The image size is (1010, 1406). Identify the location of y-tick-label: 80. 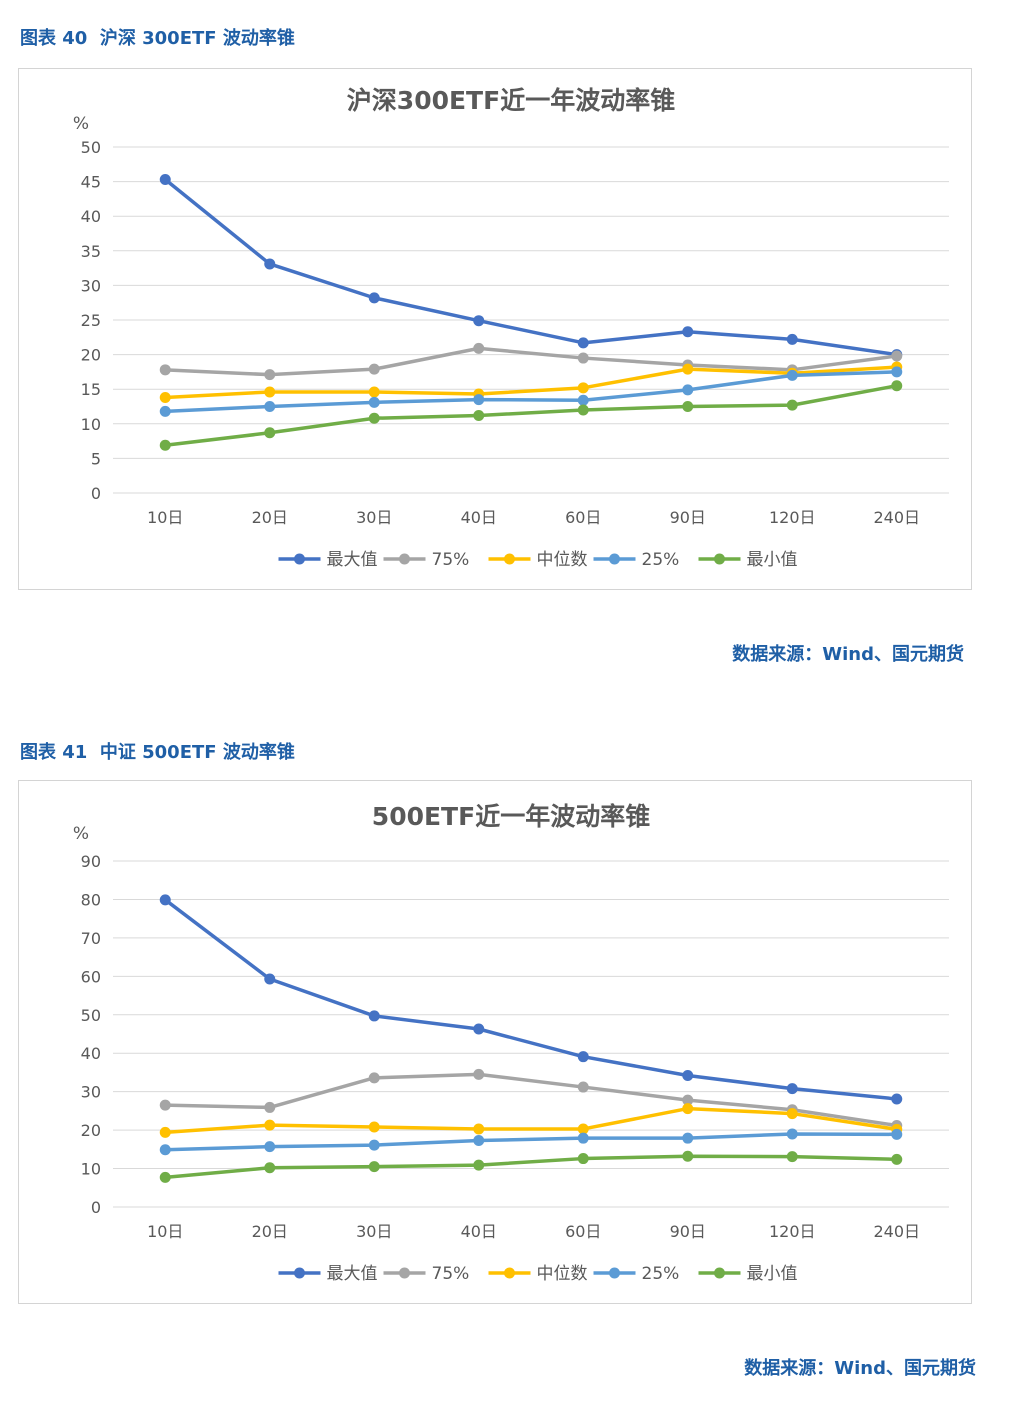
(91, 899).